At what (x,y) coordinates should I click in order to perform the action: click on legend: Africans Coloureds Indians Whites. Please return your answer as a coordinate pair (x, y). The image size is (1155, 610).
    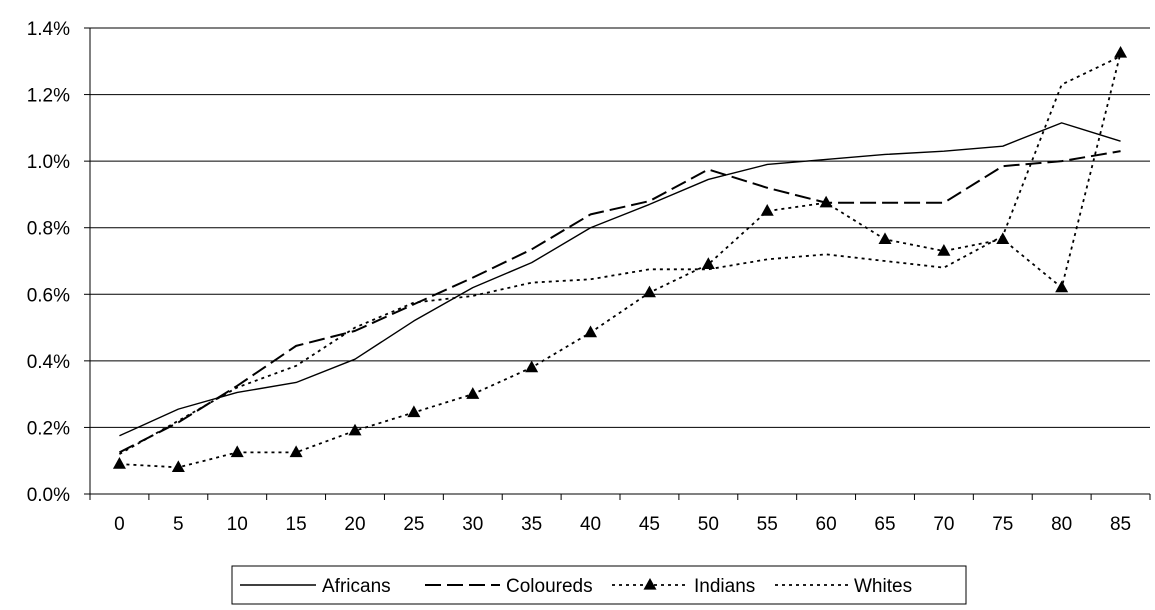
    Looking at the image, I should click on (599, 585).